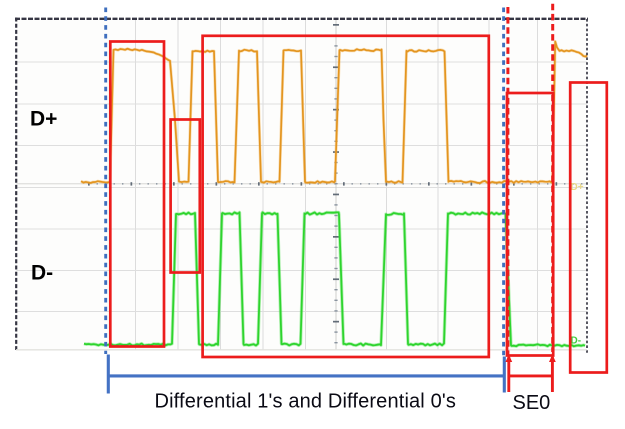 Image resolution: width=625 pixels, height=429 pixels. Describe the element at coordinates (306, 402) in the screenshot. I see `svg-text:Differential 1's and Different: Differential 1's and Differential 0's` at that location.